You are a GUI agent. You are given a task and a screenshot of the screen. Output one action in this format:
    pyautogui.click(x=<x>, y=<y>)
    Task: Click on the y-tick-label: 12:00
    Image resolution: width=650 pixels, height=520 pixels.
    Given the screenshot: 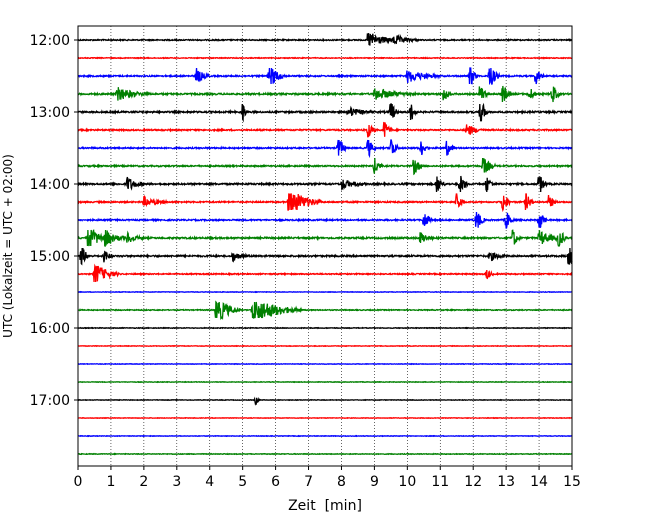 What is the action you would take?
    pyautogui.click(x=50, y=41)
    